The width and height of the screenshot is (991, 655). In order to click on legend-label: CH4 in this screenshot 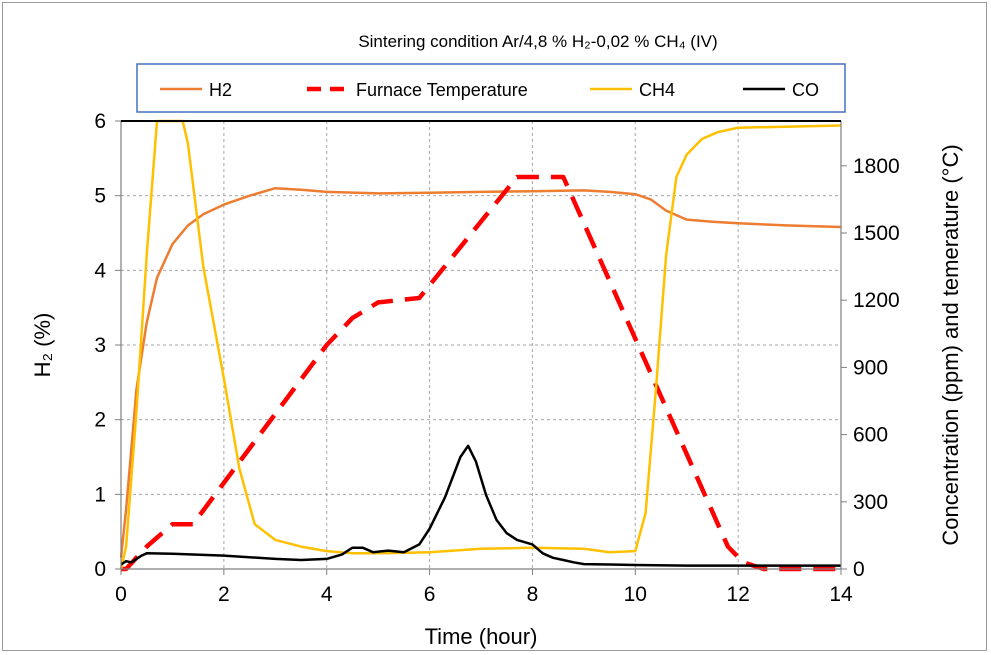, I will do `click(657, 90)`.